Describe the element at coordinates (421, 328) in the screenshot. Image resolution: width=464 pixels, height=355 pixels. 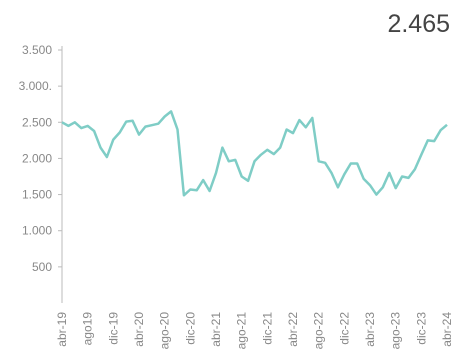
I see `x-tick-label: dic-23` at that location.